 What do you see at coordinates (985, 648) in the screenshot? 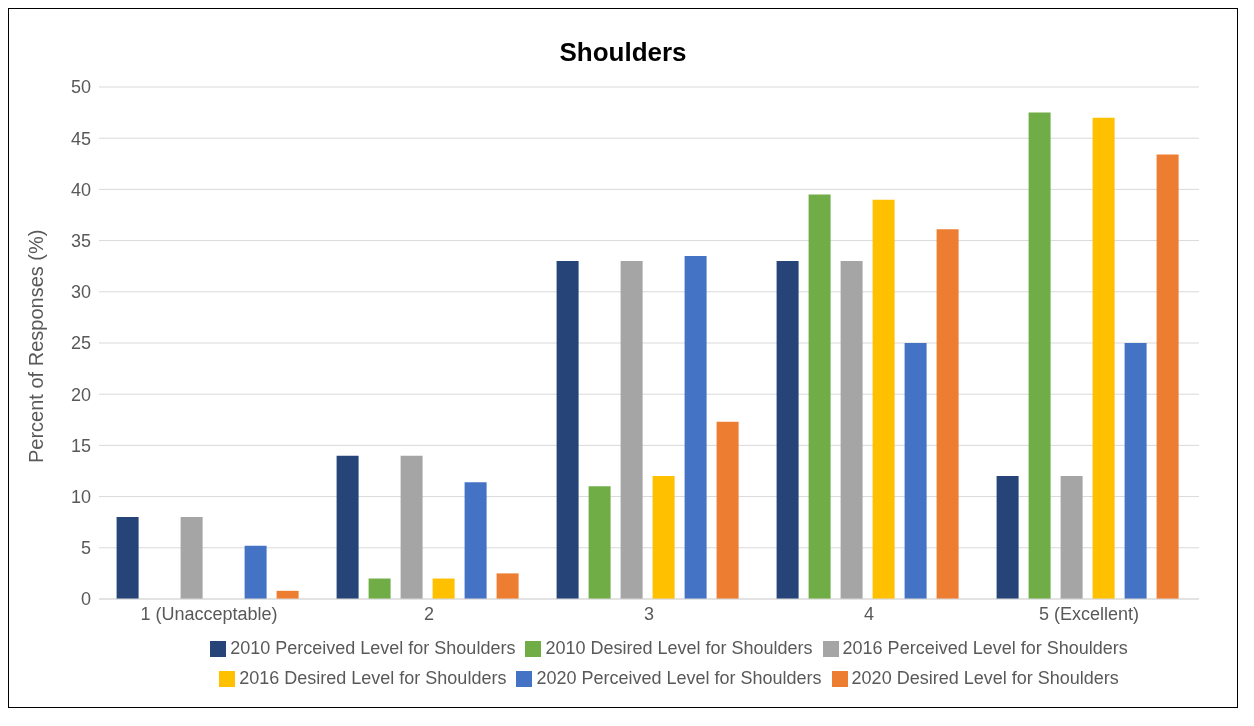
I see `legend-label: 2016 Perceived Level for Shoulders` at bounding box center [985, 648].